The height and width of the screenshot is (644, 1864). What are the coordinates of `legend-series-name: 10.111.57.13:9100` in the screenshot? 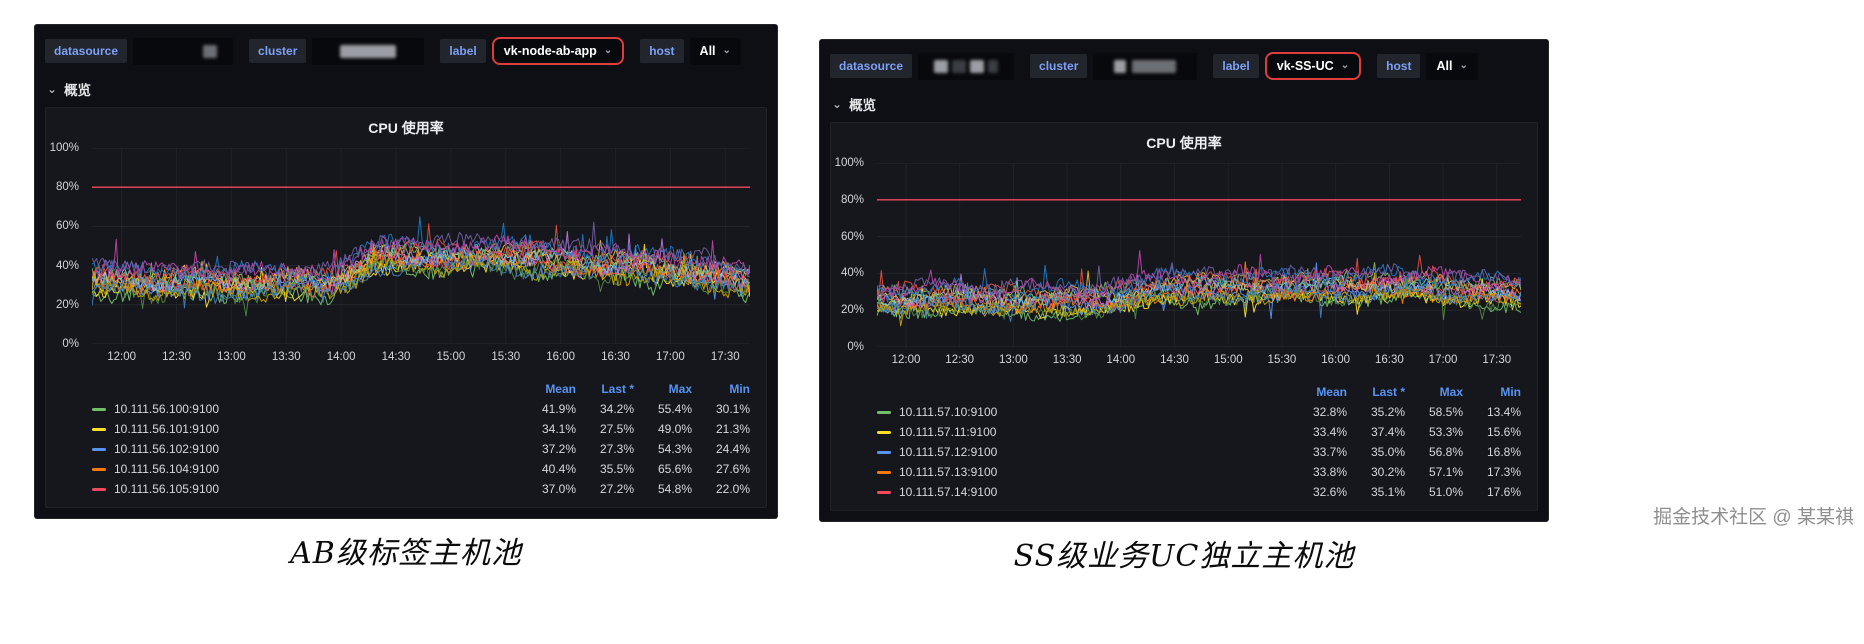 It's located at (948, 472).